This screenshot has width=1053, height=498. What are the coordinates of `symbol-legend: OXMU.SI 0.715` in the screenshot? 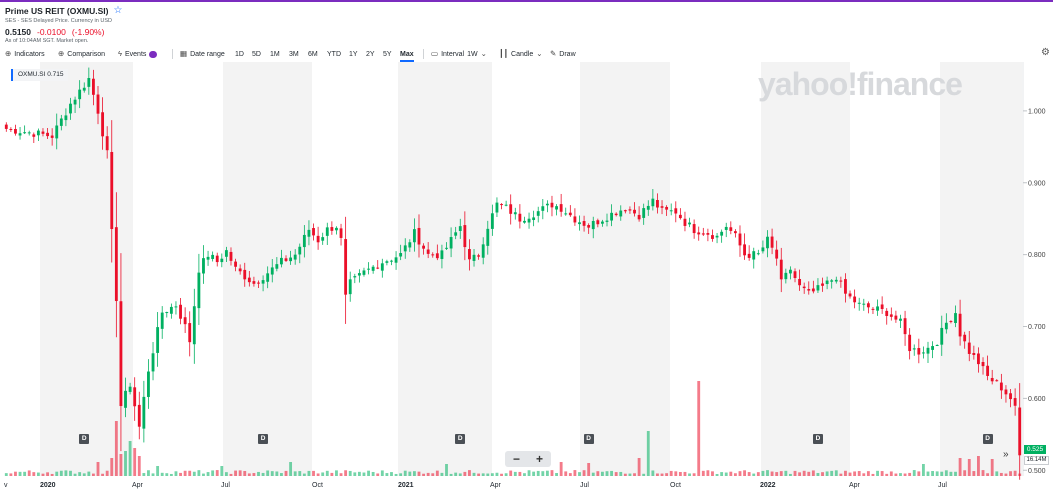 It's located at (39, 75).